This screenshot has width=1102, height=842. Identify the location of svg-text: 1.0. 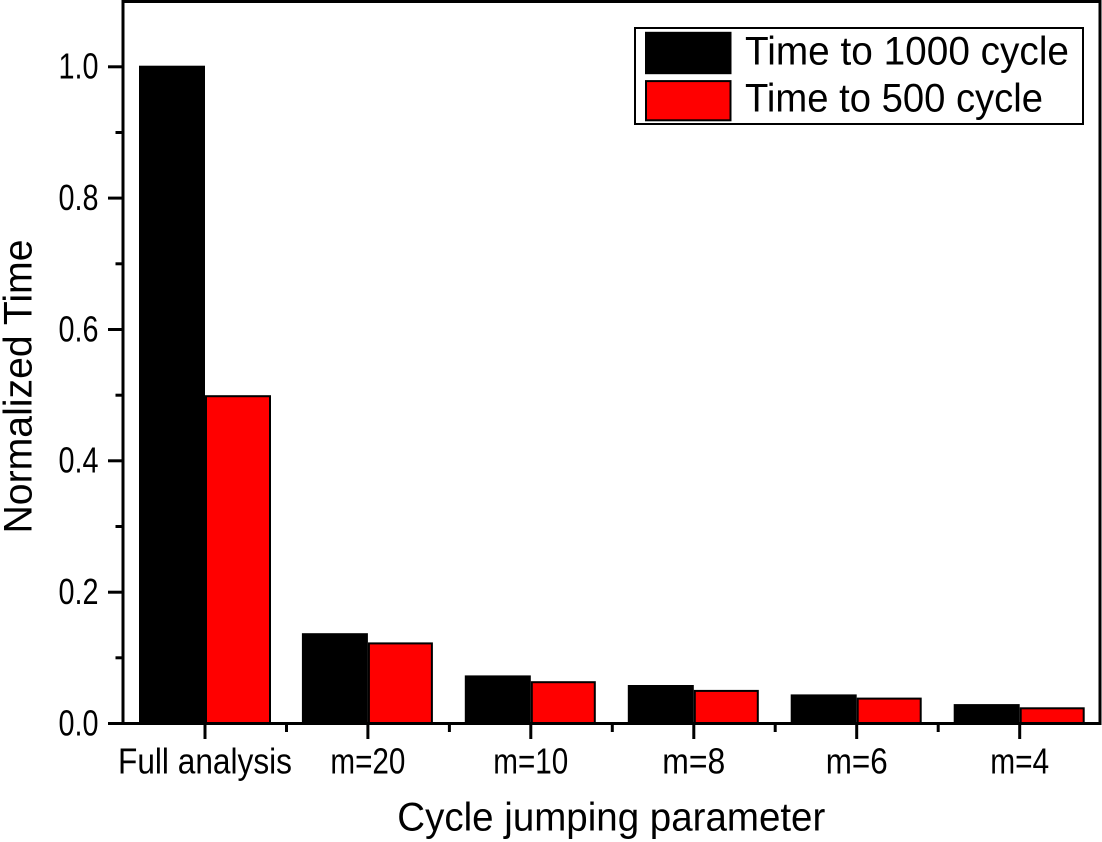
(79, 66).